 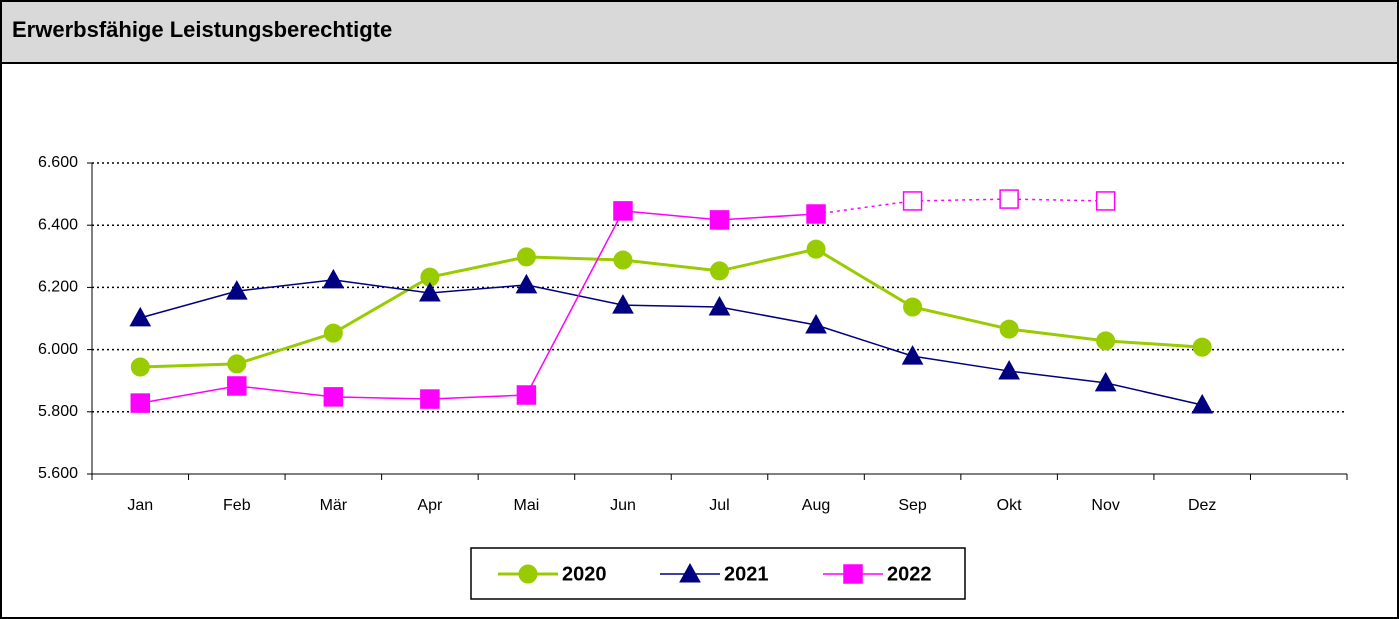 What do you see at coordinates (202, 29) in the screenshot?
I see `chart-title: Erwerbsfähige Leistungsberechtigte` at bounding box center [202, 29].